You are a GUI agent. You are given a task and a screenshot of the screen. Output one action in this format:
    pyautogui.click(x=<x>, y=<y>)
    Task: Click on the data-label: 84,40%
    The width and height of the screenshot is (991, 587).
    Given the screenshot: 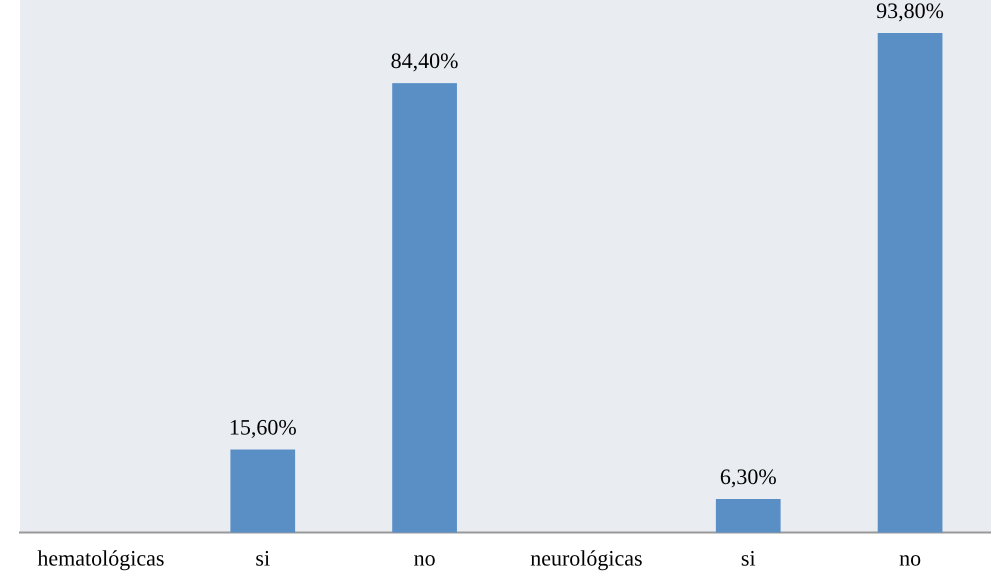 What is the action you would take?
    pyautogui.click(x=424, y=60)
    